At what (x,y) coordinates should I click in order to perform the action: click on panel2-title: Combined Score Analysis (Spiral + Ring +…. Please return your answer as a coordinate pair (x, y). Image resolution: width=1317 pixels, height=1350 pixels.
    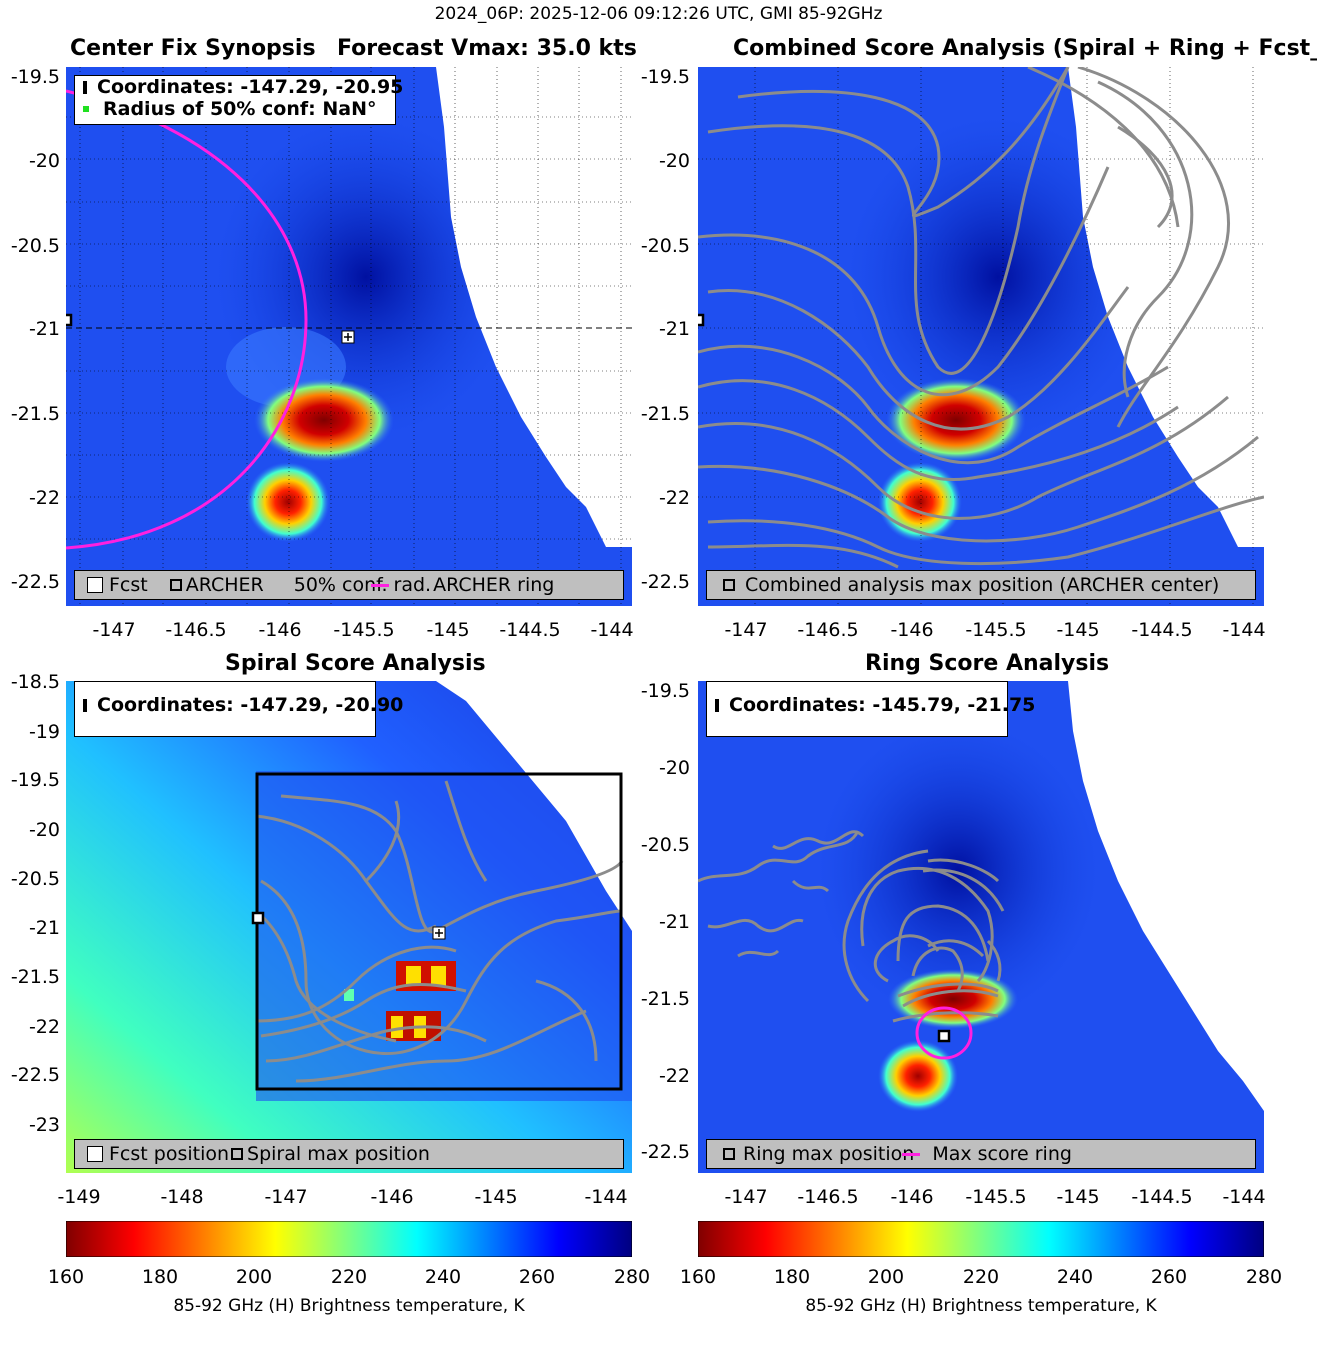
    Looking at the image, I should click on (1025, 48).